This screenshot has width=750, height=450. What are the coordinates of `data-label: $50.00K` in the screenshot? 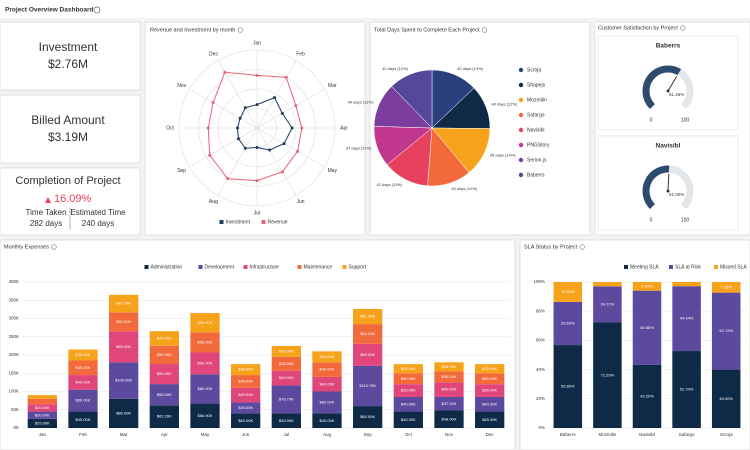 It's located at (164, 354).